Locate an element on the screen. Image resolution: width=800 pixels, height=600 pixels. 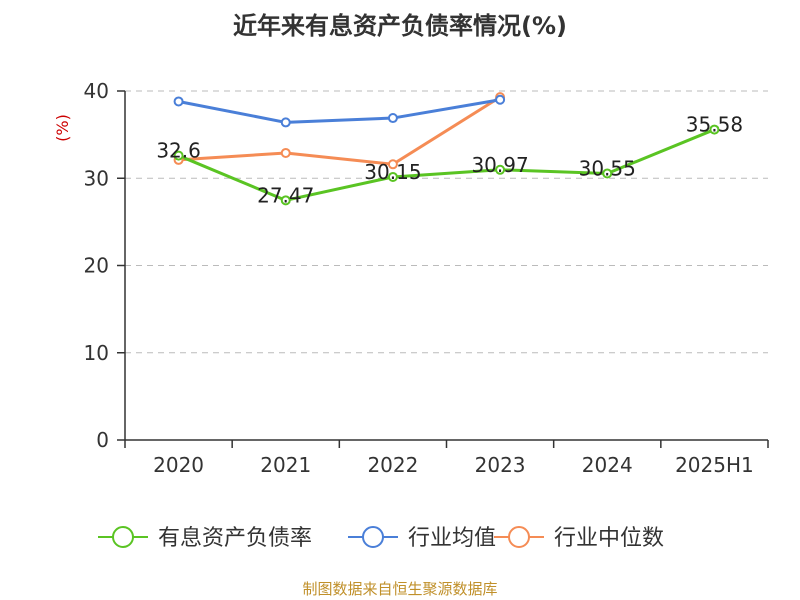
data-labels: 32.6 27.47 30.15 30.97 30.55 35.58 is located at coordinates (449, 160).